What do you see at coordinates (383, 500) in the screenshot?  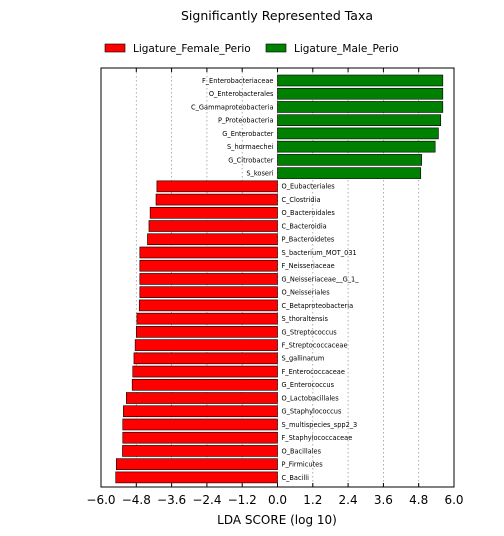 I see `x-tick-label: 3.6` at bounding box center [383, 500].